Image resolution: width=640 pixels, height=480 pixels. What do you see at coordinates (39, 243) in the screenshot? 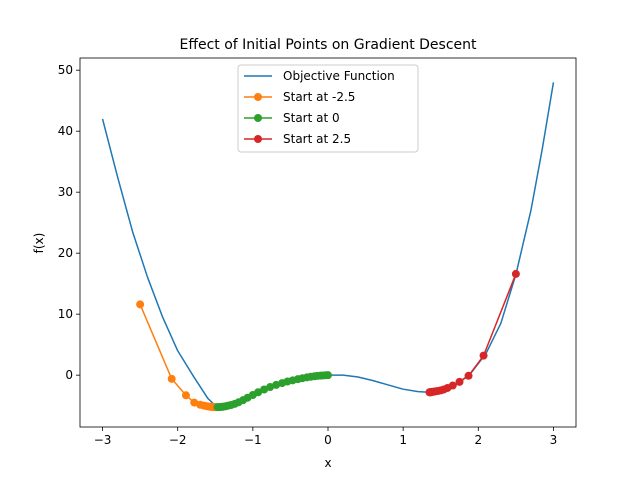
I see `y-axis-label: f(x)` at bounding box center [39, 243].